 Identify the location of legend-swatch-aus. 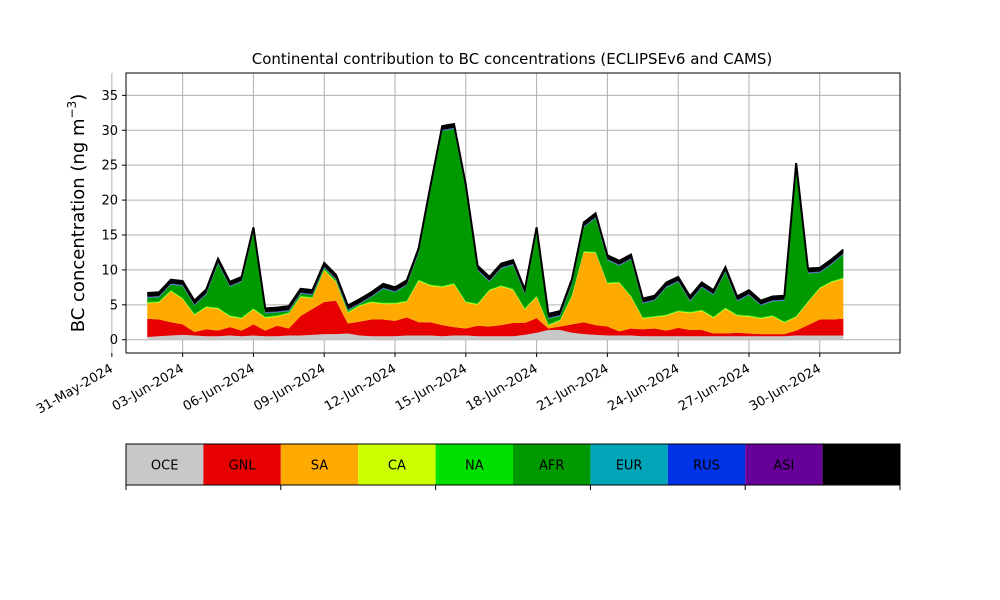
(861, 464).